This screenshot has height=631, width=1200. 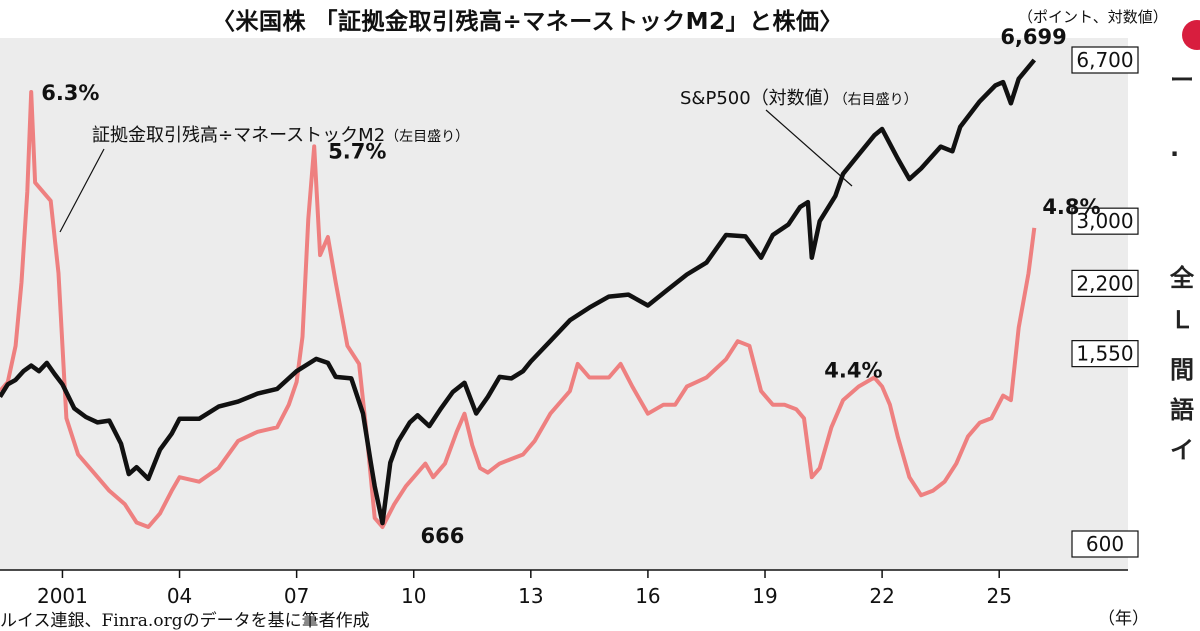 I want to click on right-tick-label: 600, so click(x=1105, y=544).